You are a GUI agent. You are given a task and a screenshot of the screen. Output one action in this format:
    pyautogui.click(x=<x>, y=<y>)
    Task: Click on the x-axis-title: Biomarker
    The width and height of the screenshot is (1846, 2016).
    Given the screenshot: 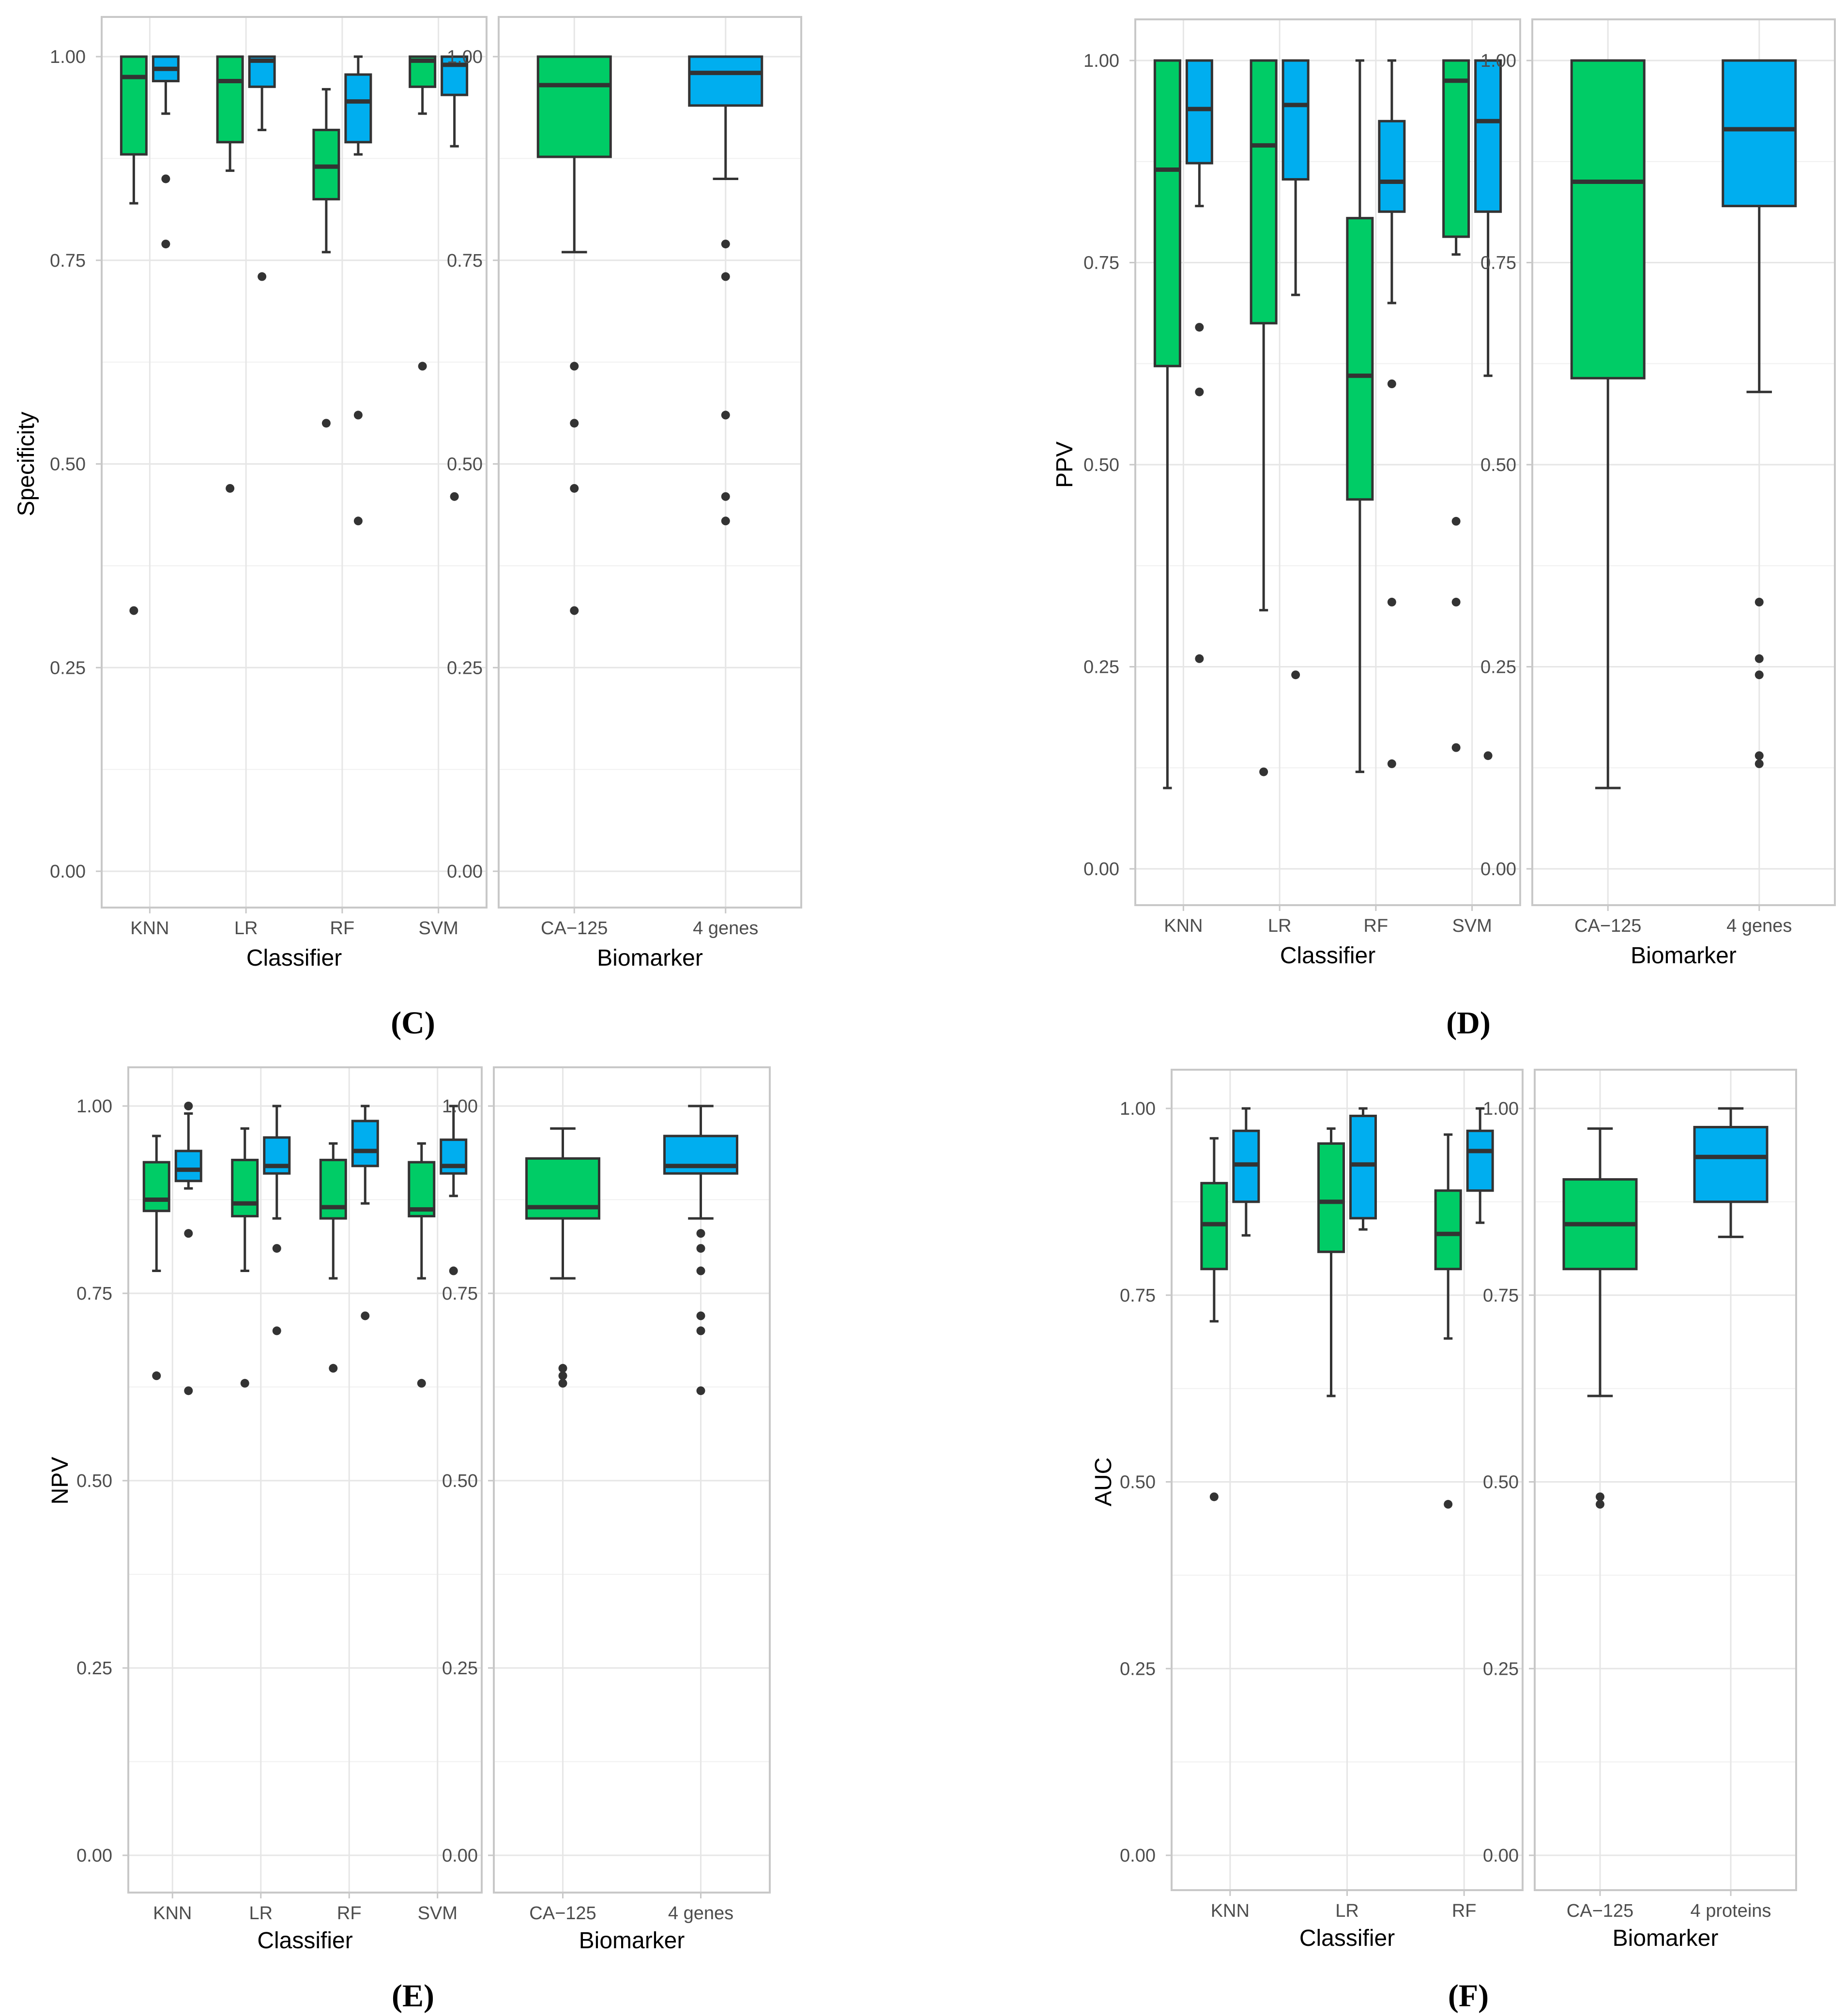 What is the action you would take?
    pyautogui.click(x=1666, y=1938)
    